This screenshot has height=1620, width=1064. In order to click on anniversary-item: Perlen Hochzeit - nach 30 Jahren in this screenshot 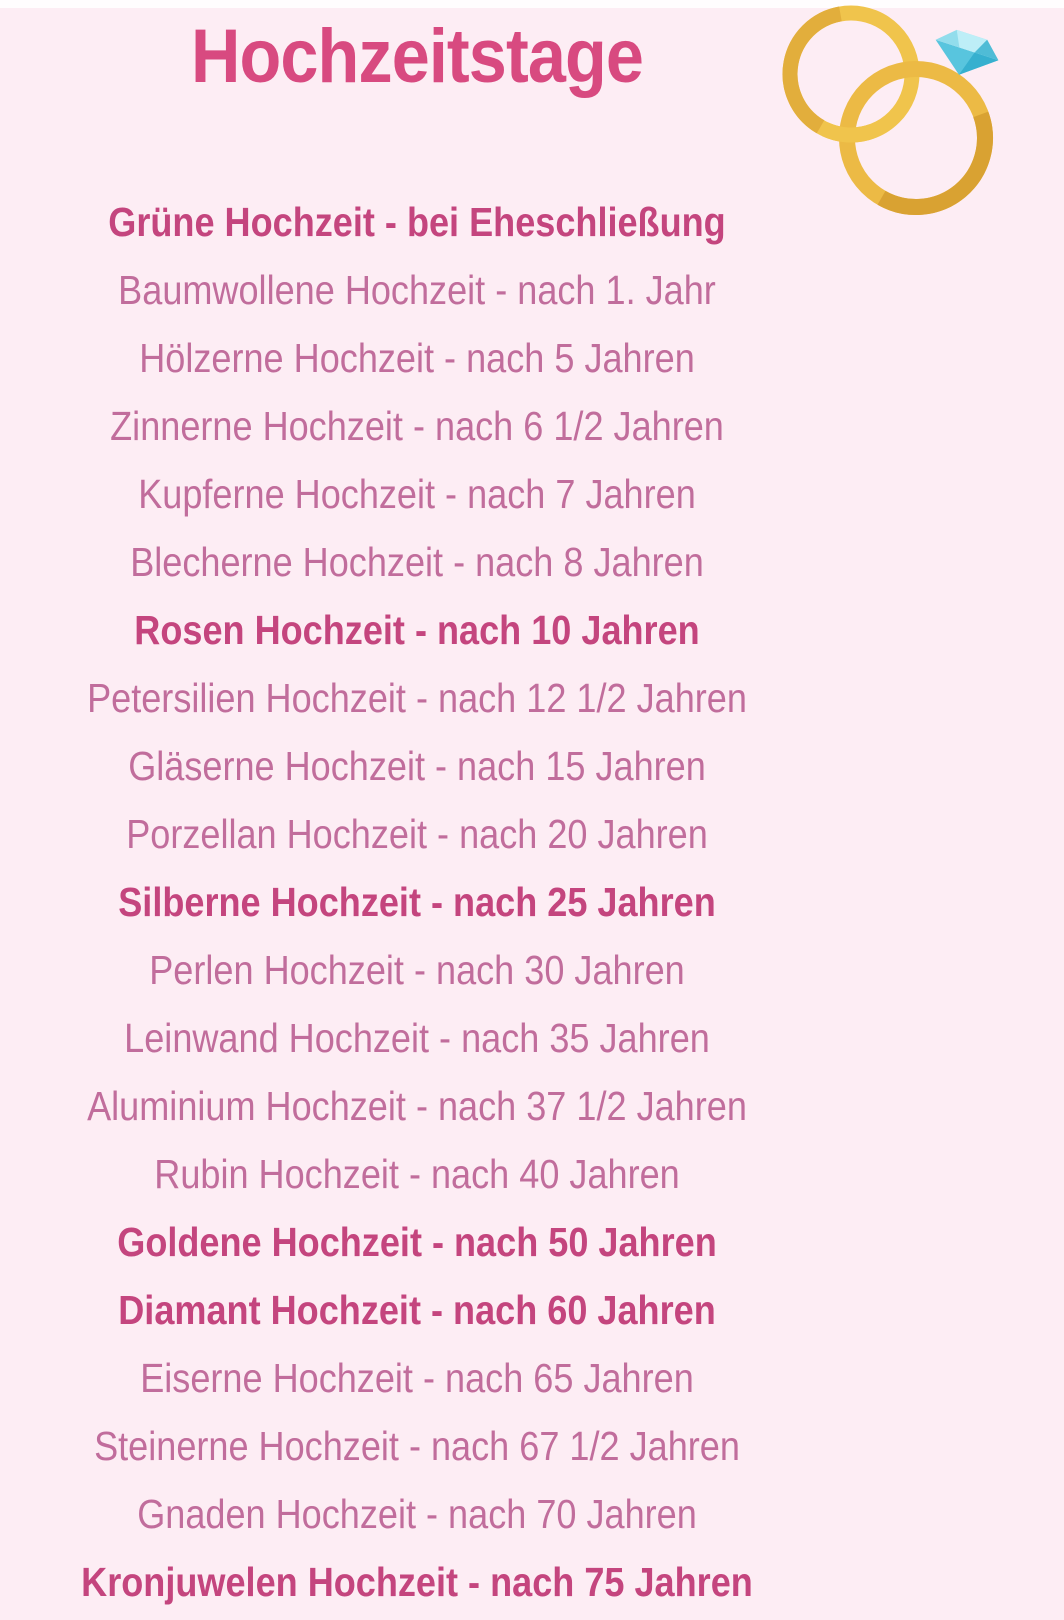, I will do `click(417, 970)`.